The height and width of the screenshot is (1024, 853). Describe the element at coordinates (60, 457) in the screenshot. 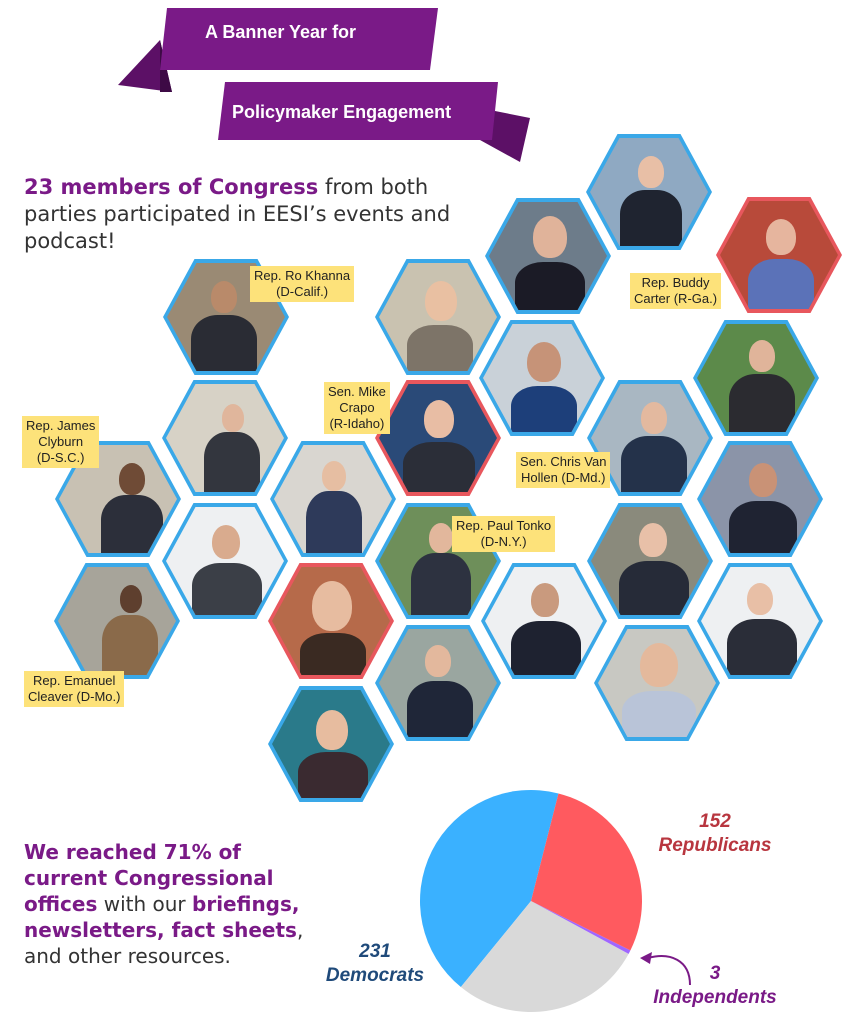

I see `label-line: (D-S.C.)` at that location.